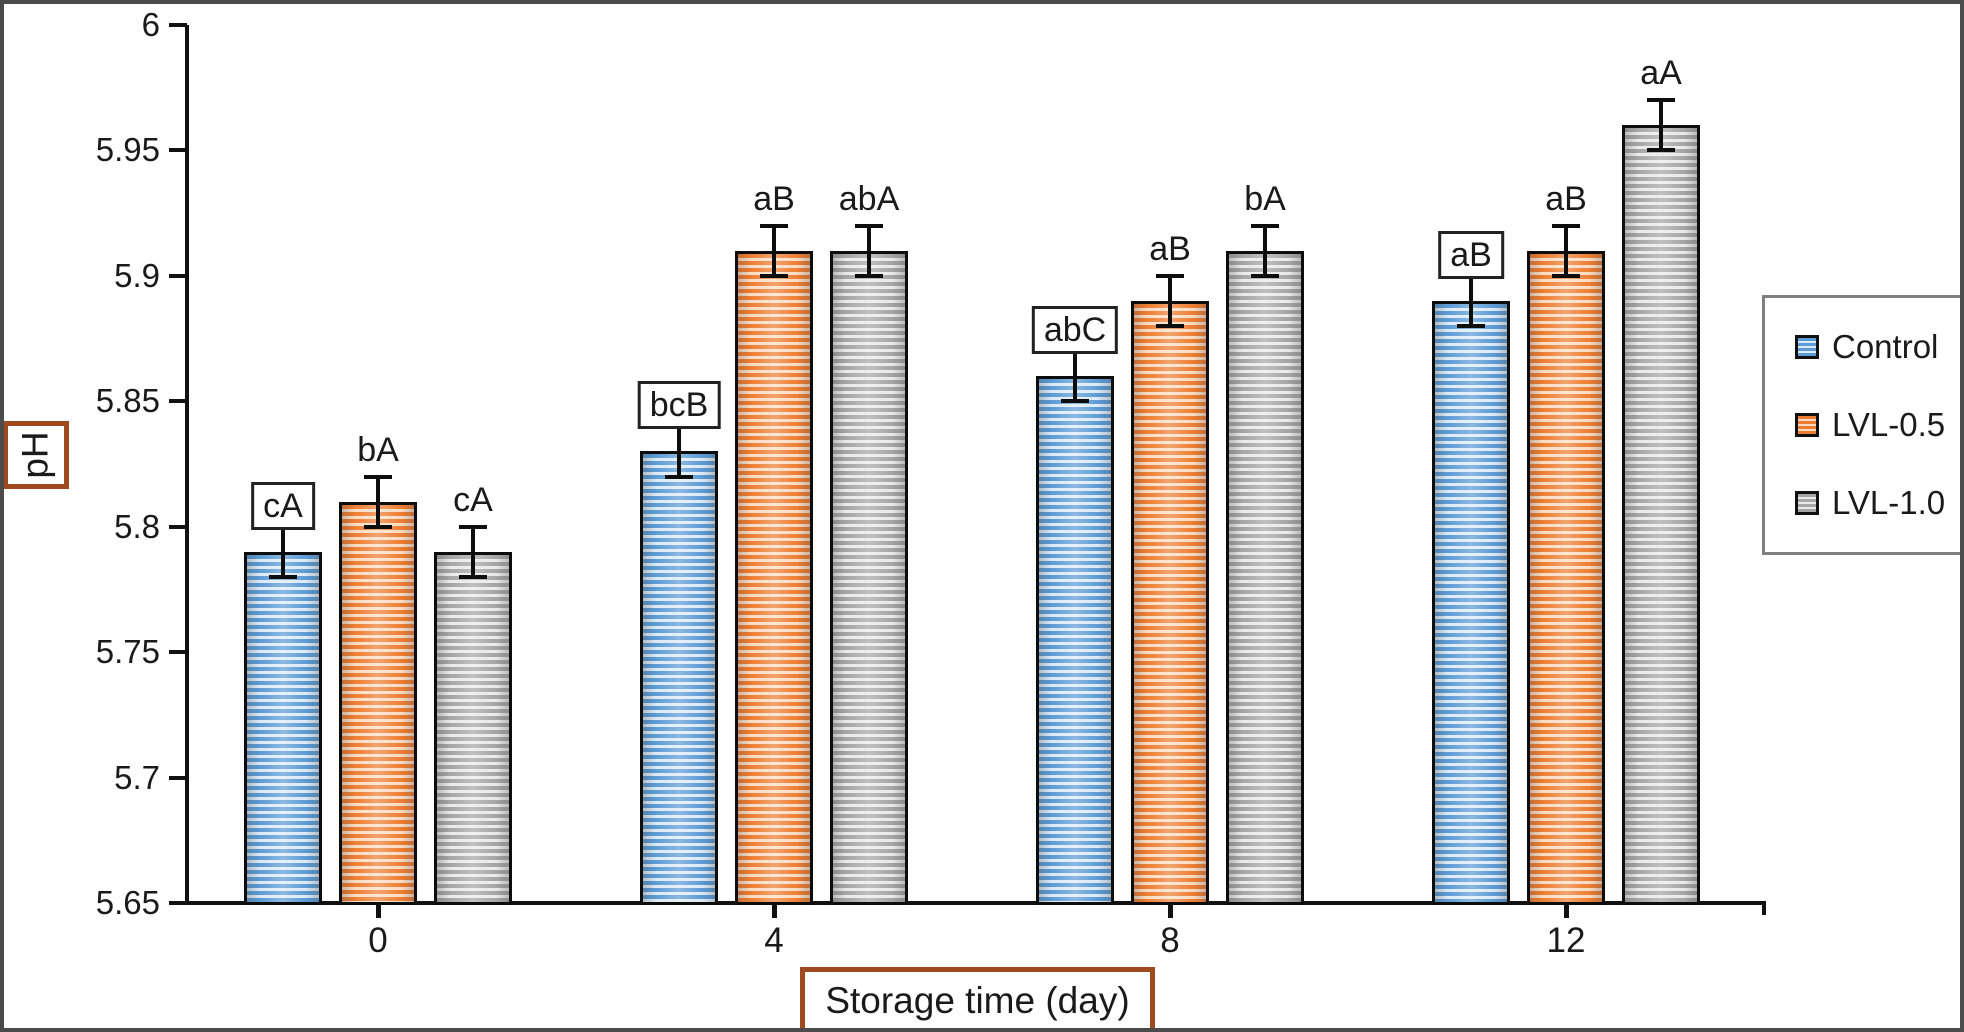 This screenshot has height=1032, width=1964. What do you see at coordinates (137, 275) in the screenshot?
I see `y-tick-label: 5.9` at bounding box center [137, 275].